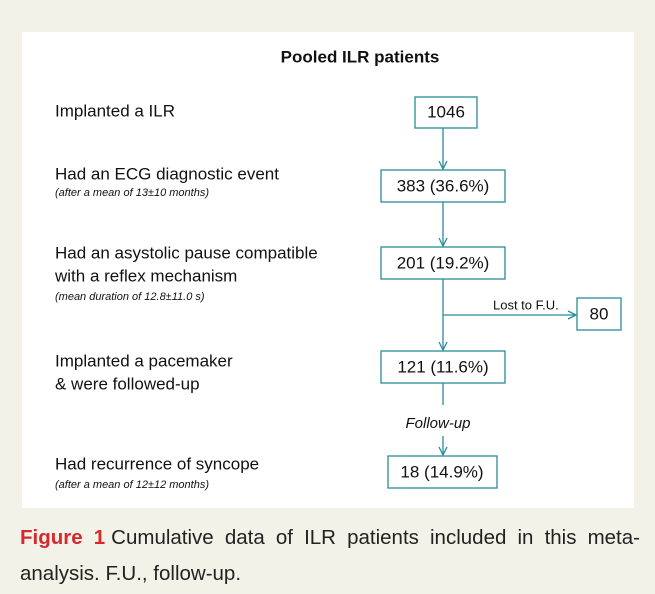 The image size is (655, 594). I want to click on step-label: Had an ECG diagnostic event, so click(167, 173).